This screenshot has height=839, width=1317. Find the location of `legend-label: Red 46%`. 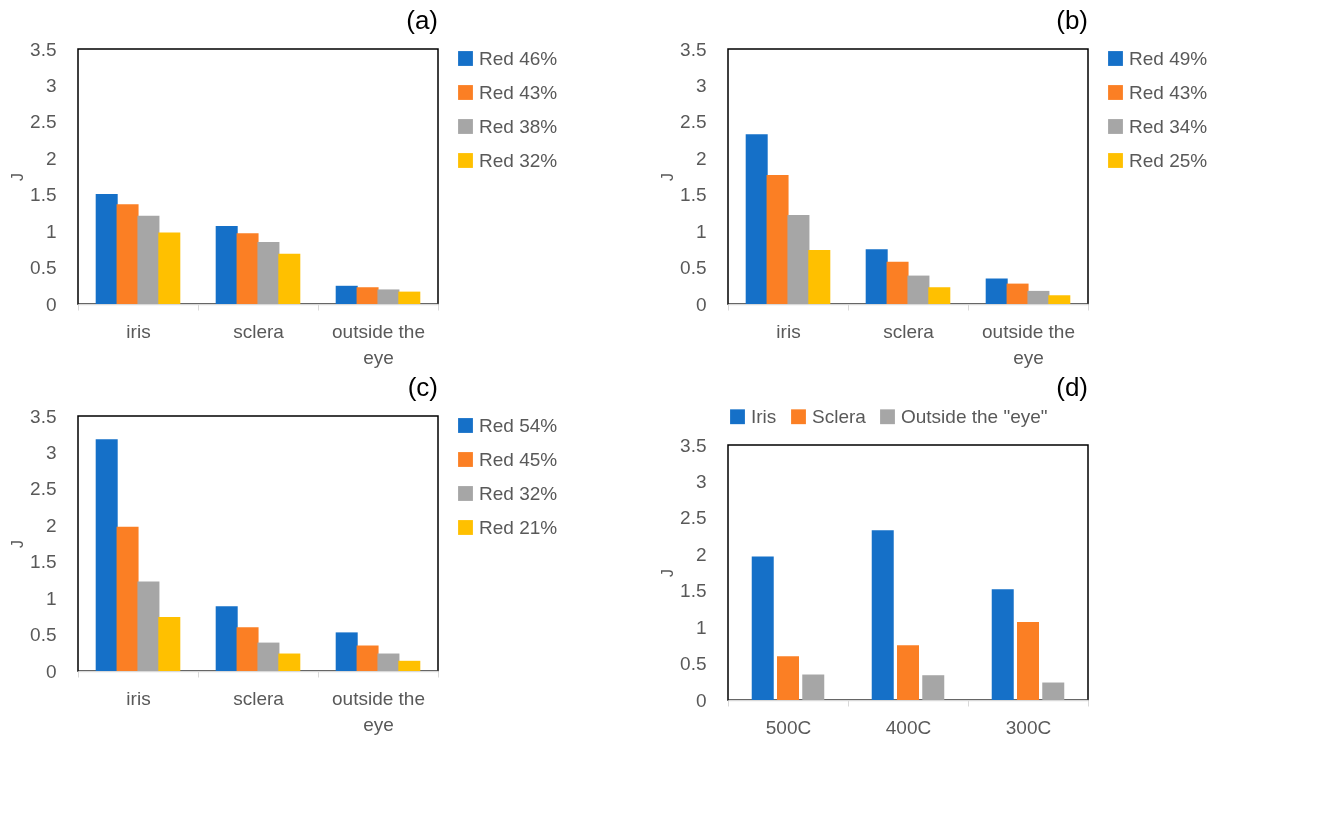

legend-label: Red 46% is located at coordinates (518, 58).